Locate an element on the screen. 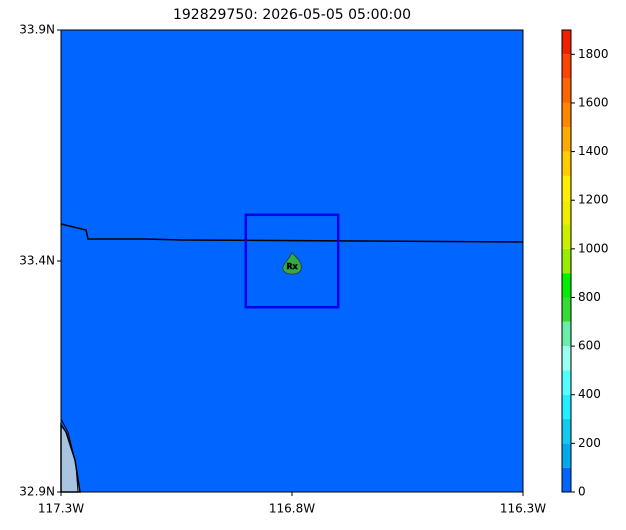 The image size is (626, 530). boundary-line is located at coordinates (292, 233).